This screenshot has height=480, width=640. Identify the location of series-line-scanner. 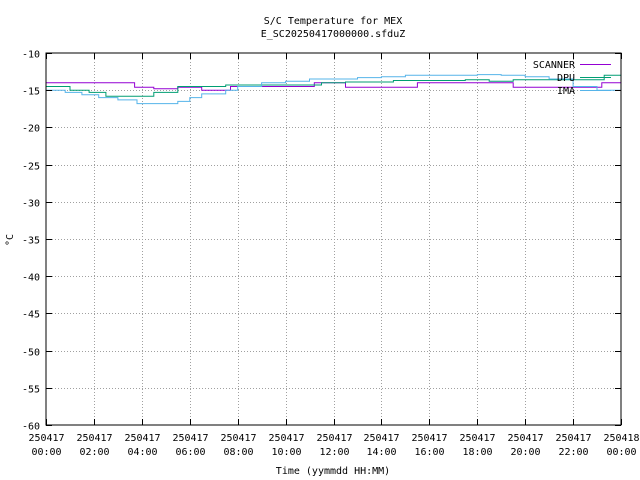
(333, 86).